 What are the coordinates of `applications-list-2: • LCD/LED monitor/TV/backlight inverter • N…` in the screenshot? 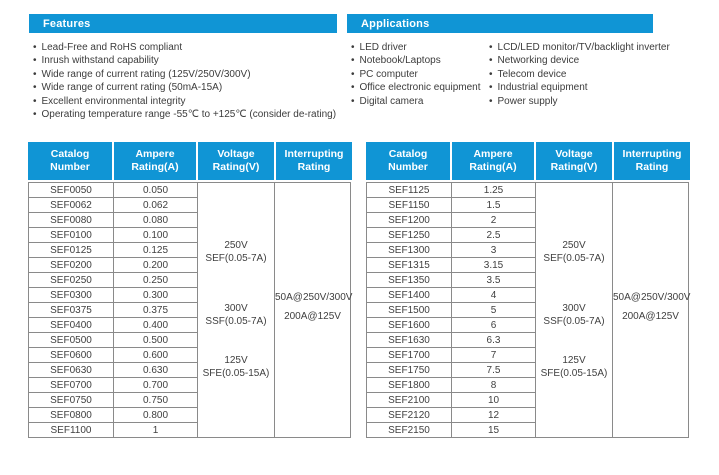 It's located at (602, 74).